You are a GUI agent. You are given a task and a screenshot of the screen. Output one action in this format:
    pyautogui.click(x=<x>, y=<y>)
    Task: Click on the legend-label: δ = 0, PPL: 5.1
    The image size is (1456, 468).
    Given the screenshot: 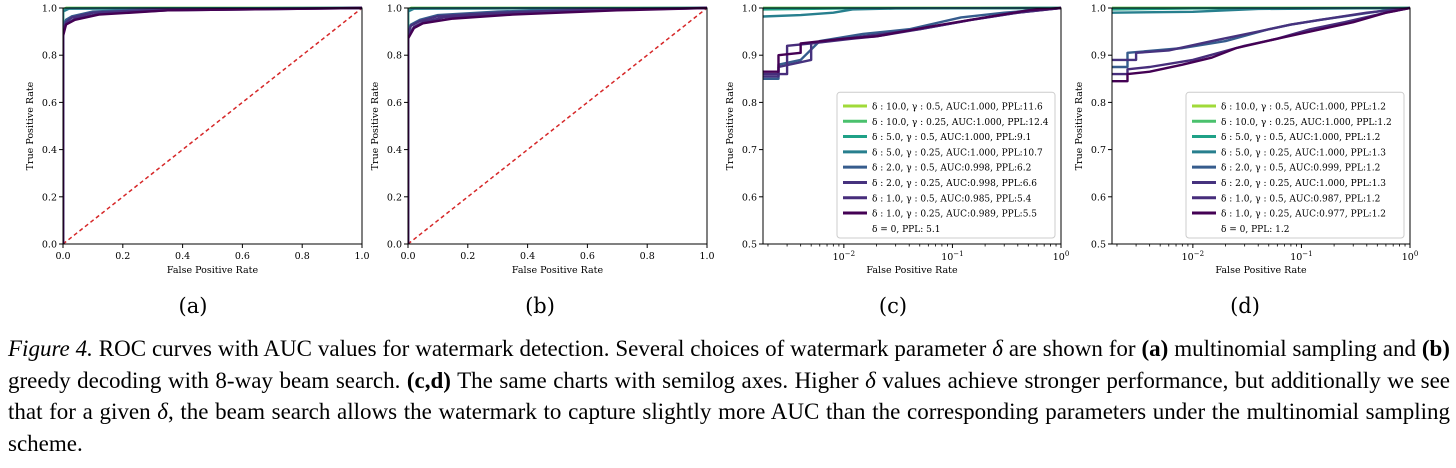 What is the action you would take?
    pyautogui.click(x=906, y=230)
    